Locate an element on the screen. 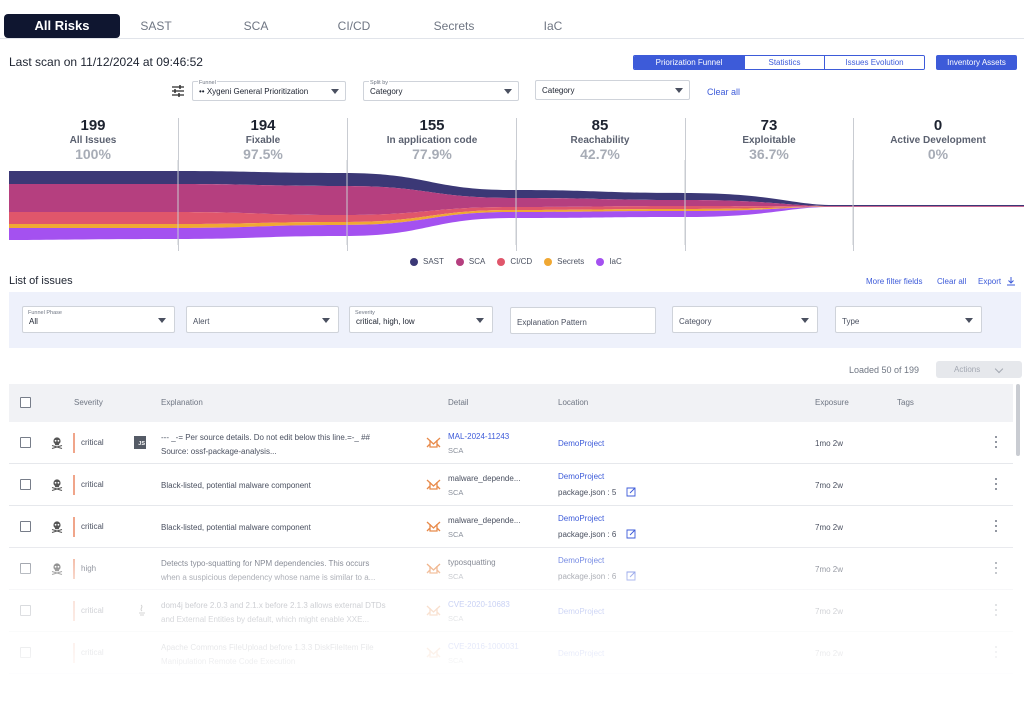 This screenshot has height=721, width=1024. actions-button: Actions is located at coordinates (979, 369).